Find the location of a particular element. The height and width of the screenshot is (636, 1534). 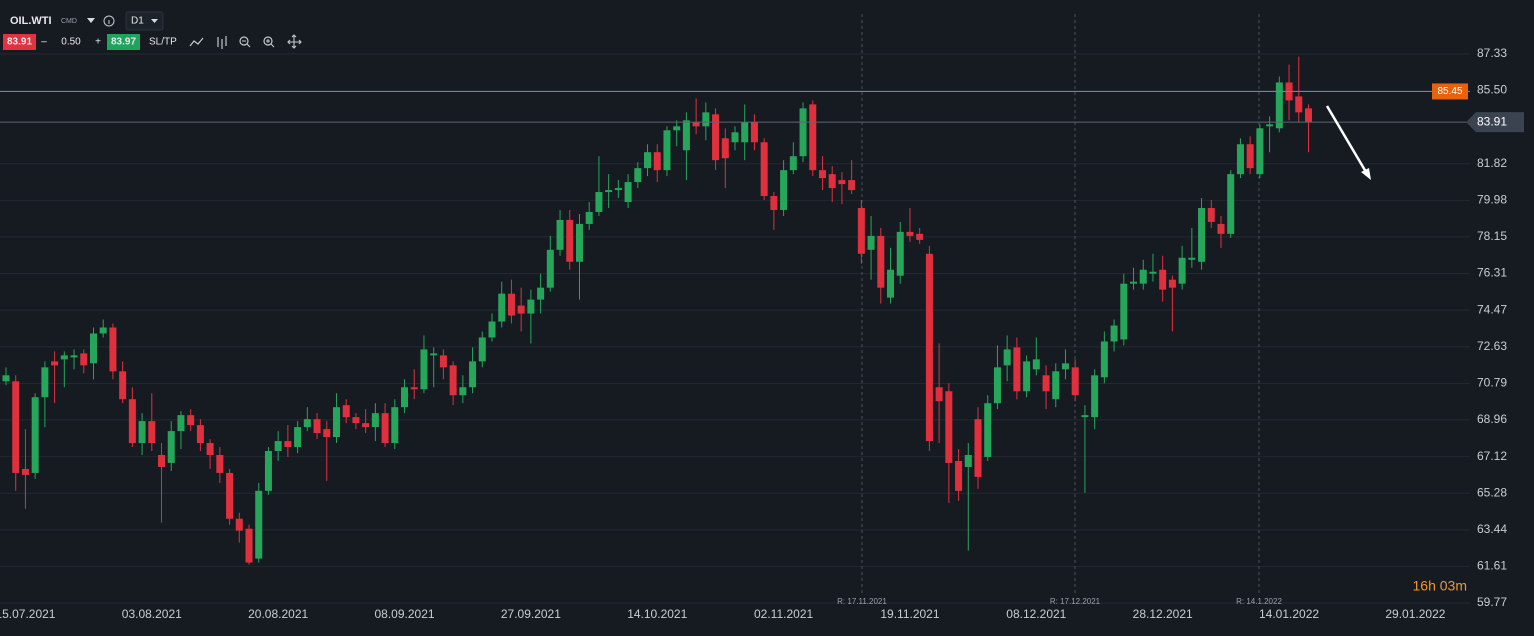

pan-icon is located at coordinates (294, 41).